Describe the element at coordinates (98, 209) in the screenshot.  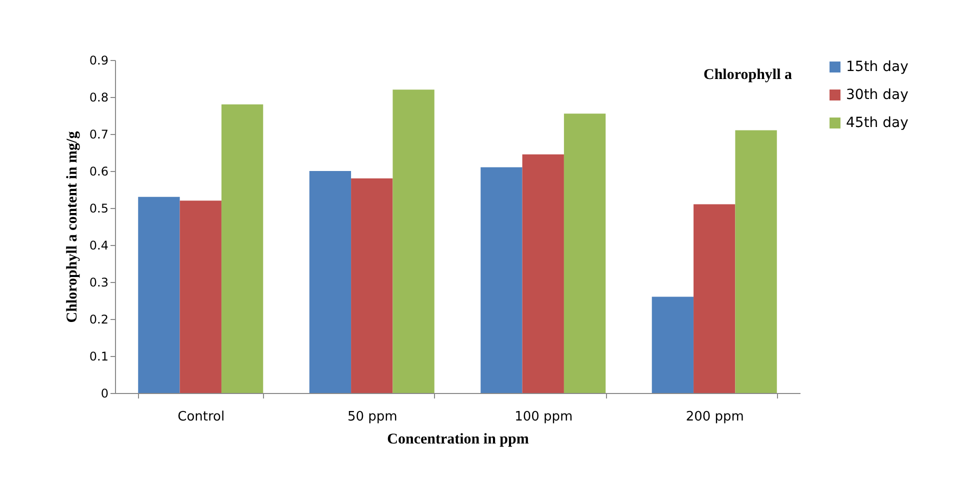
I see `y-tick-label: 0.5` at that location.